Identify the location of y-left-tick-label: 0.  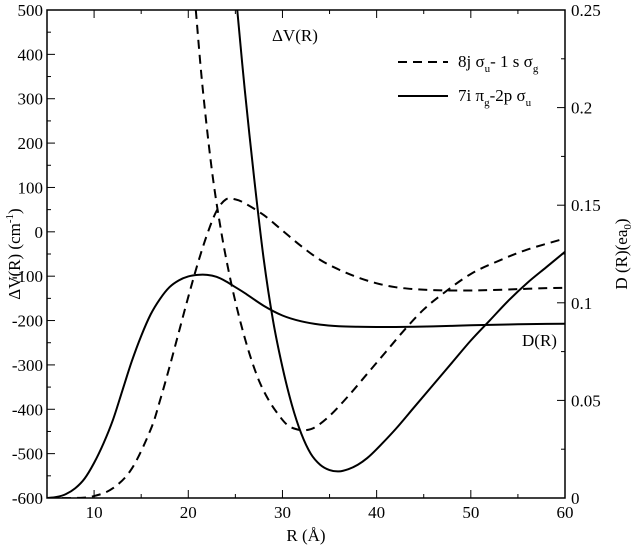
(39, 232).